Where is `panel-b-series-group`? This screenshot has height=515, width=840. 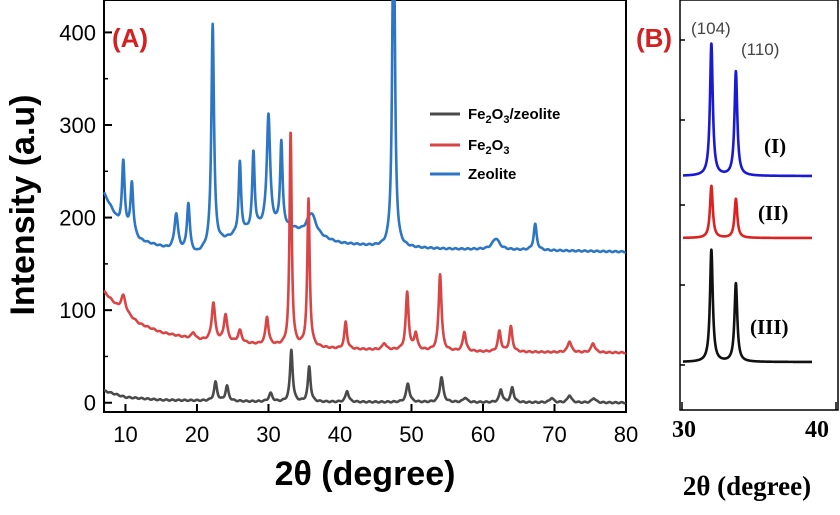
panel-b-series-group is located at coordinates (747, 203).